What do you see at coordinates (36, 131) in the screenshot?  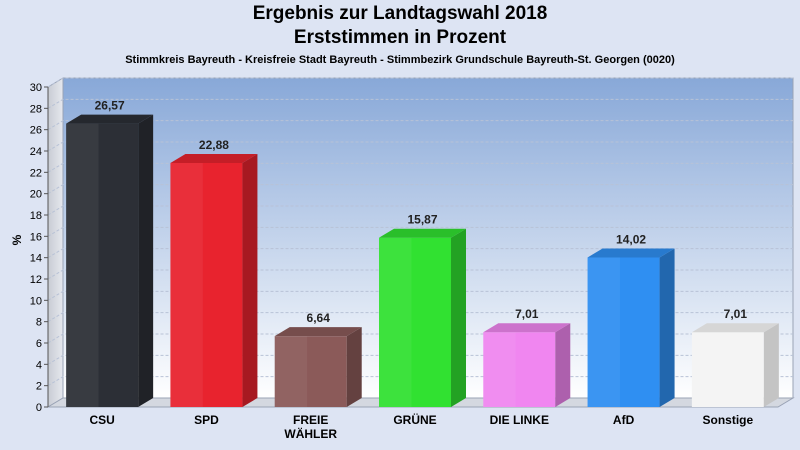 I see `y-tick-label: 26` at bounding box center [36, 131].